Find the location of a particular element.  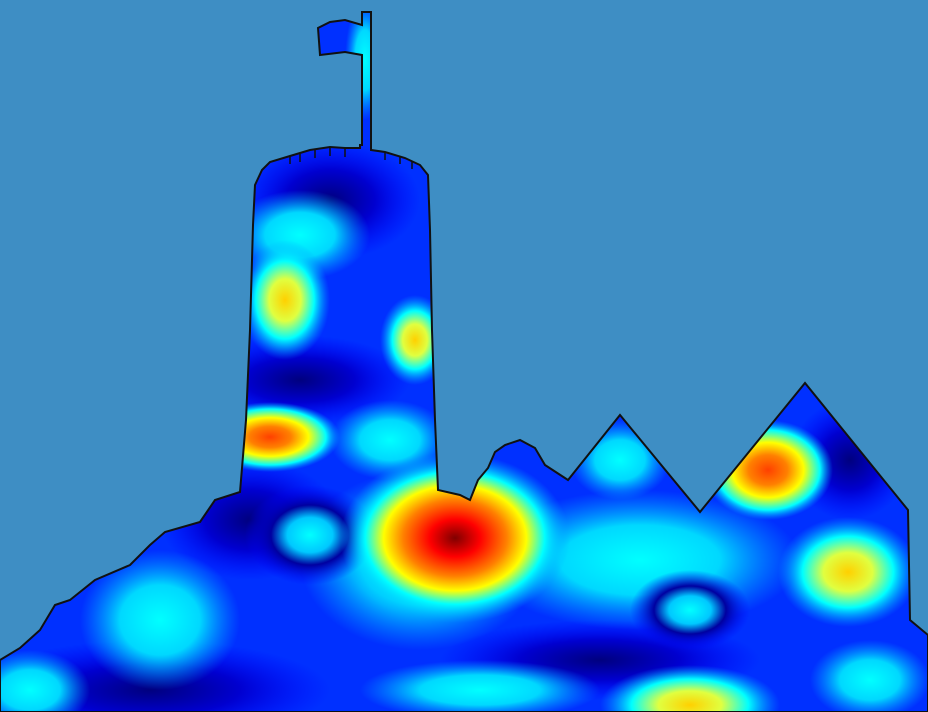

tower-battlements is located at coordinates (351, 158).